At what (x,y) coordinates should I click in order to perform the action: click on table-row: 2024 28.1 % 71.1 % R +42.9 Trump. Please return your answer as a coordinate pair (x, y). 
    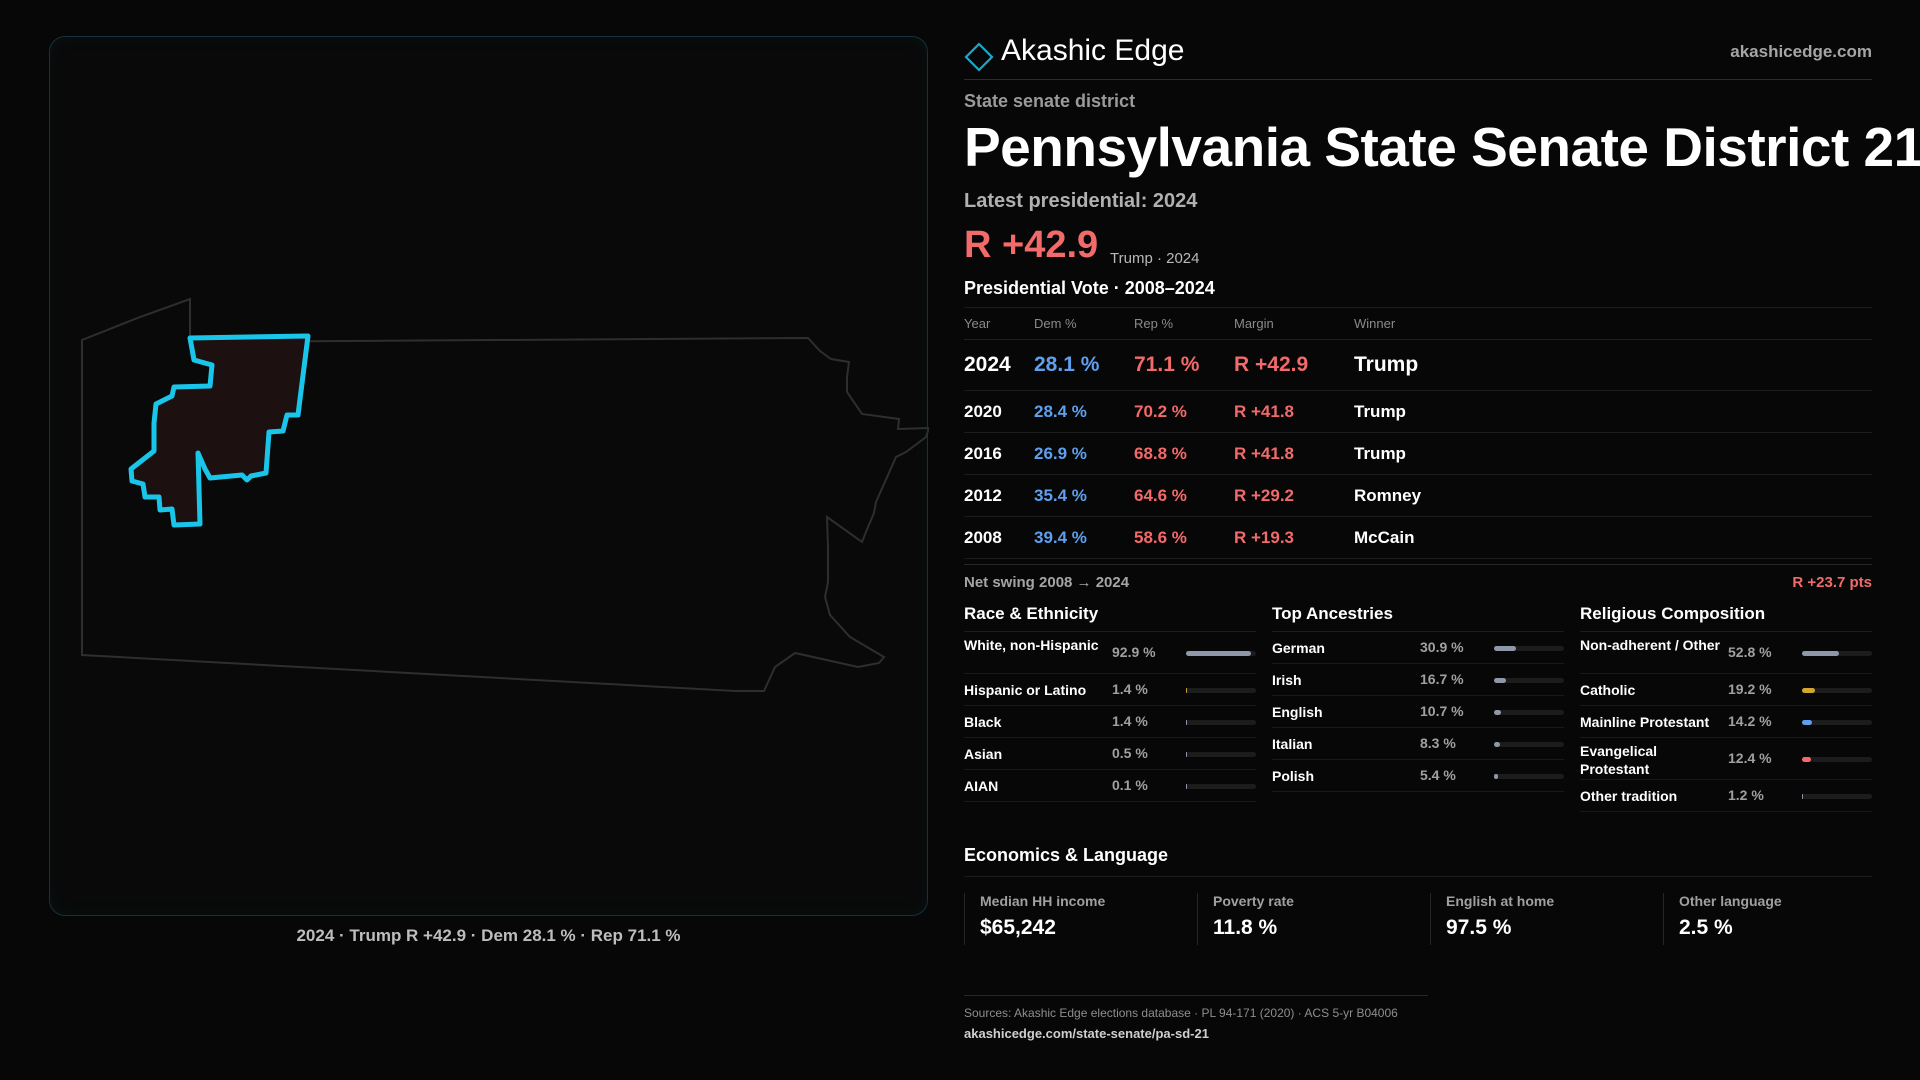
    Looking at the image, I should click on (1418, 365).